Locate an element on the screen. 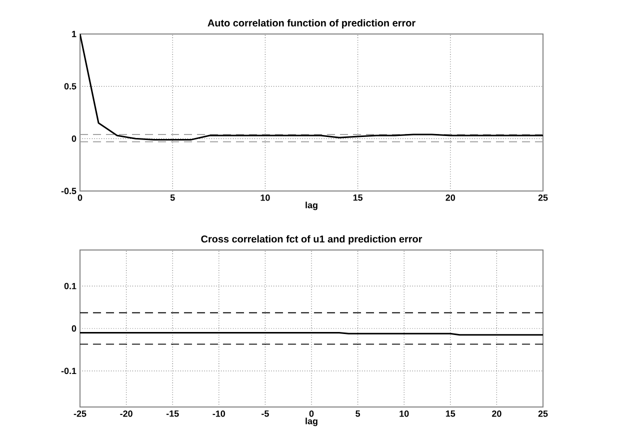 The width and height of the screenshot is (627, 447). y-tick-label: -0.5 is located at coordinates (68, 191).